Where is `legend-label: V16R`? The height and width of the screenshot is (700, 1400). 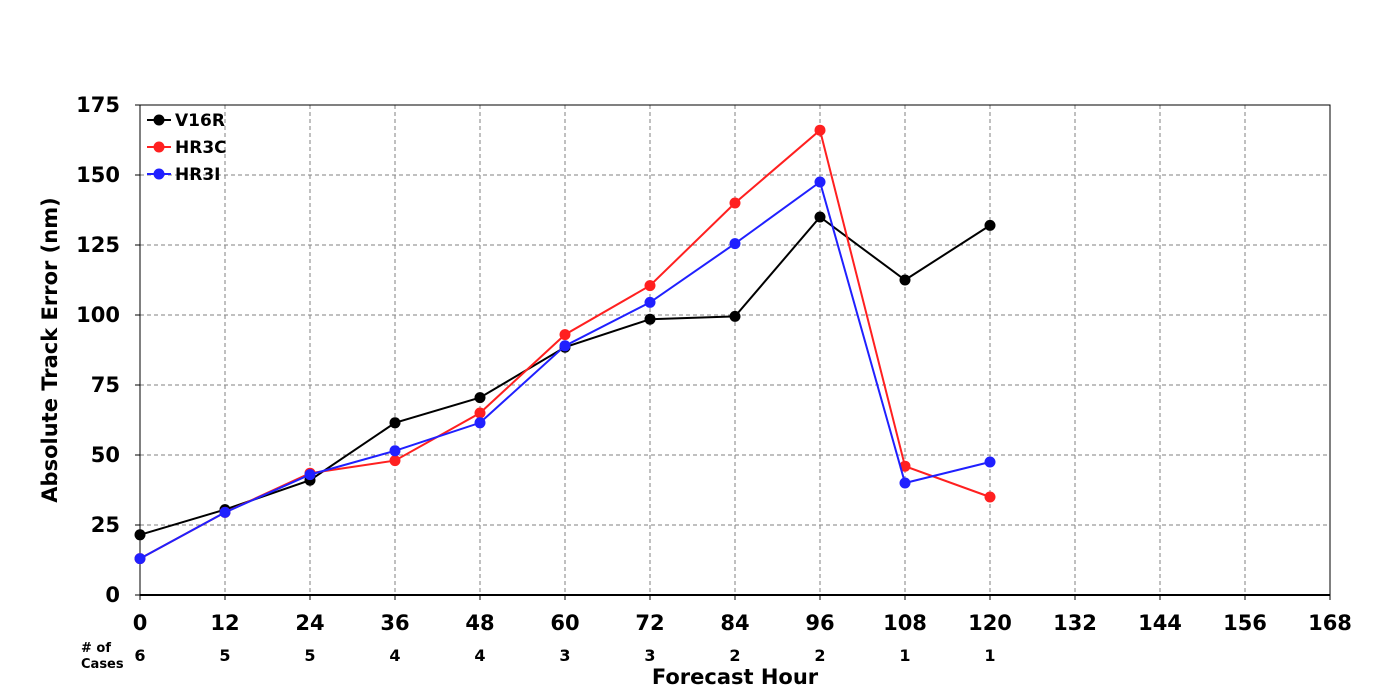 legend-label: V16R is located at coordinates (200, 121).